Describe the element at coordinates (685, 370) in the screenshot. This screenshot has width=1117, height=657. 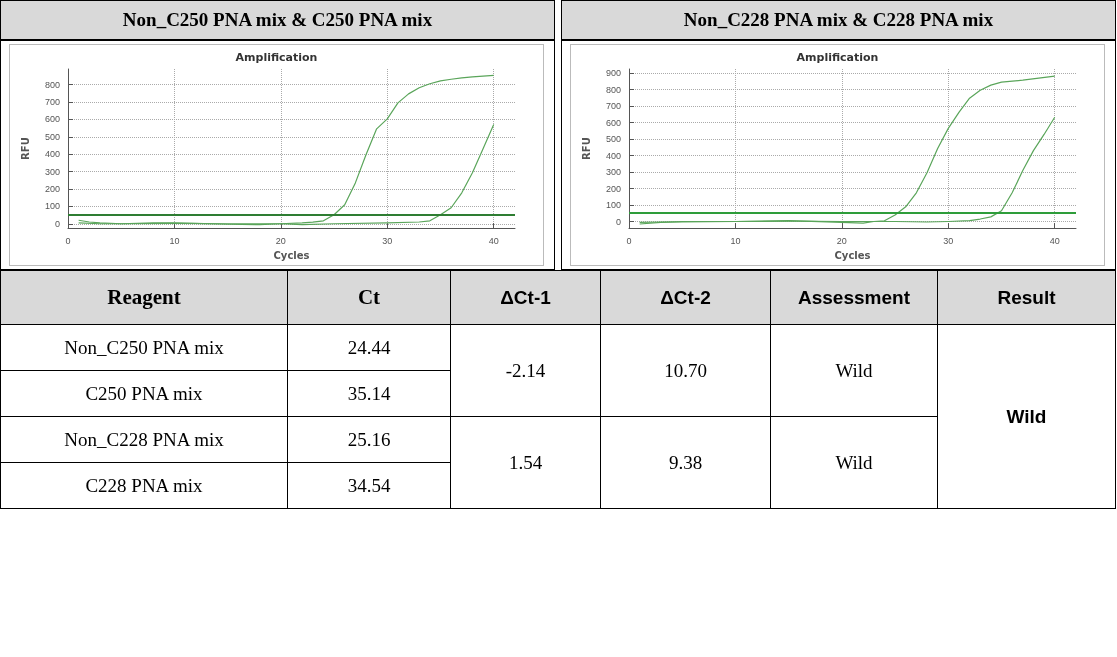
I see `text: 10.70` at that location.